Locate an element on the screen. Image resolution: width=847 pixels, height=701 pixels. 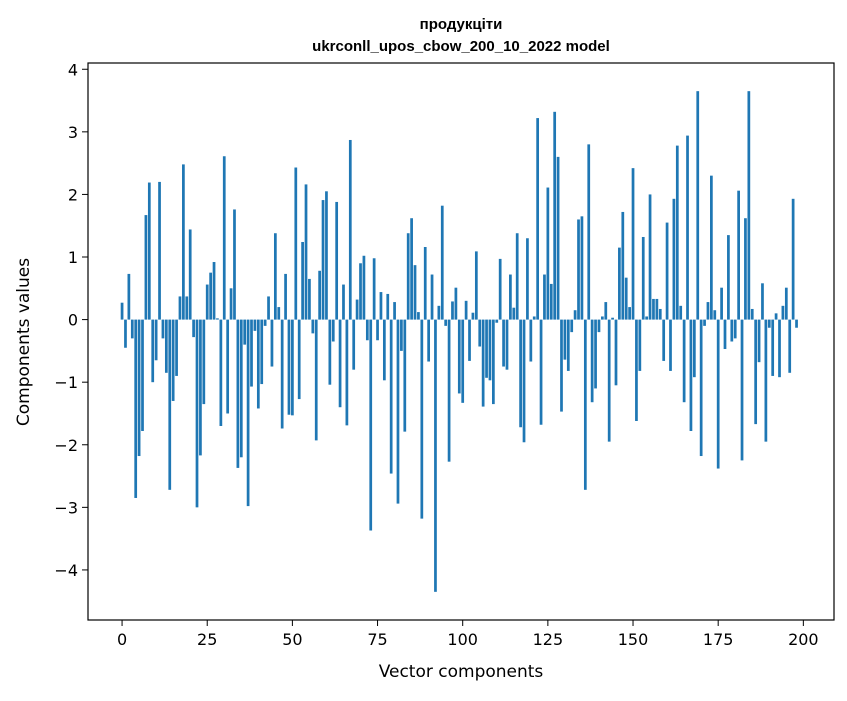
y-tick-label: 3 is located at coordinates (73, 132).